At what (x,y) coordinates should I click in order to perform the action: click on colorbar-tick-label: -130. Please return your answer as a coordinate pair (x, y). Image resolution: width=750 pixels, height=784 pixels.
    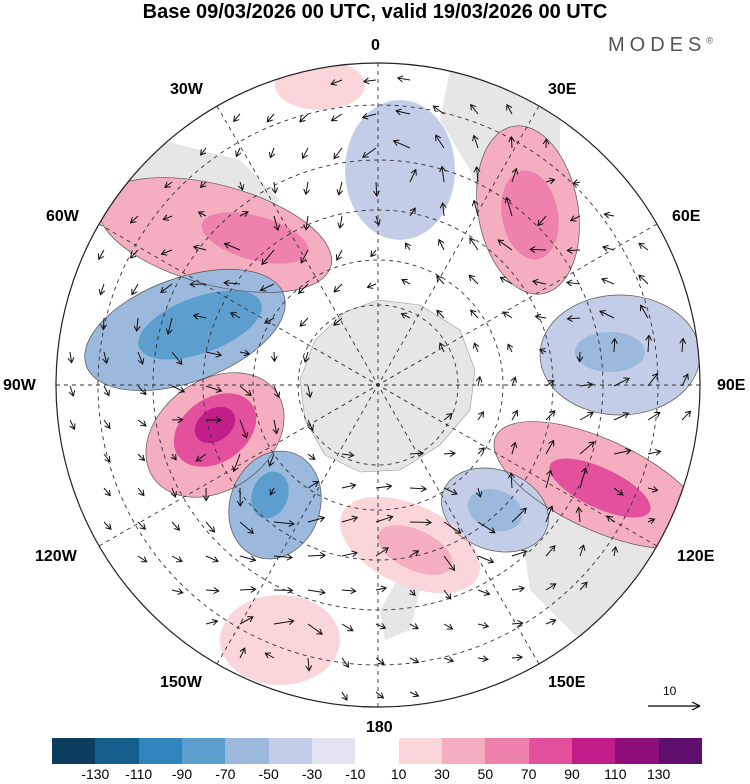
    Looking at the image, I should click on (95, 774).